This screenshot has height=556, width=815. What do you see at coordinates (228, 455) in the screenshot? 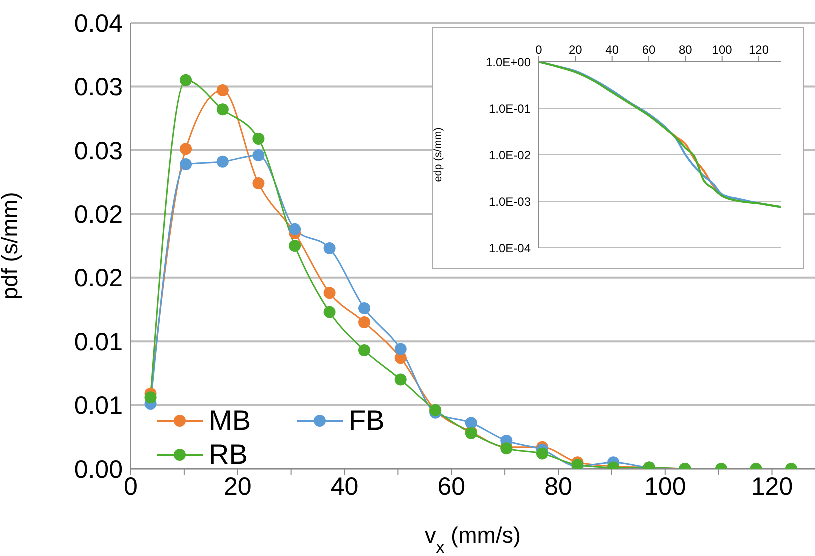
I see `legend-label: RB` at bounding box center [228, 455].